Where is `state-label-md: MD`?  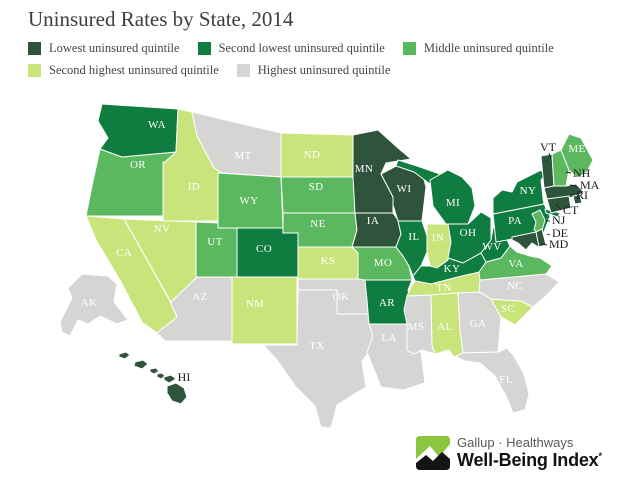
state-label-md: MD is located at coordinates (559, 244).